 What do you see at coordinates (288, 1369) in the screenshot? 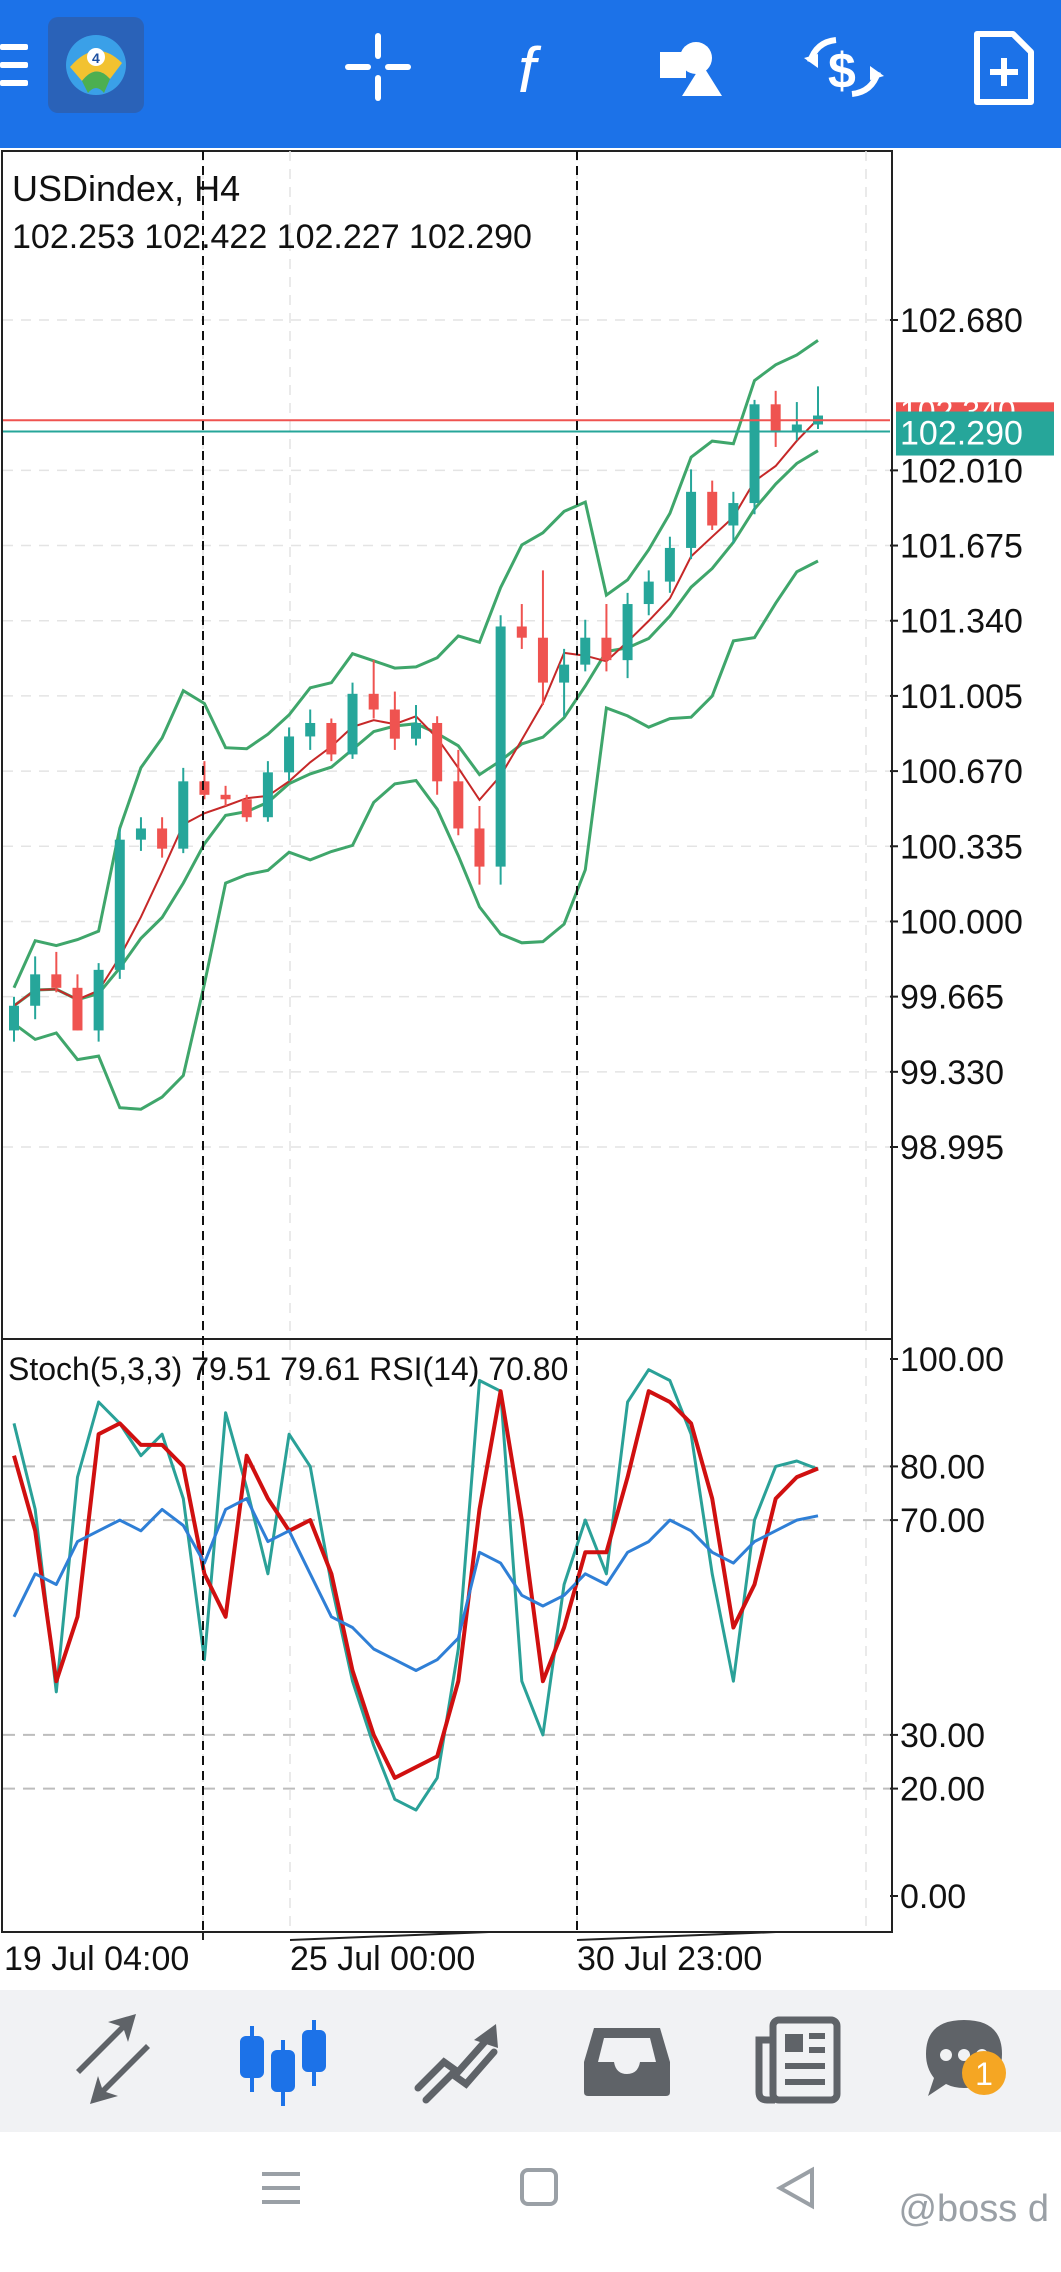
I see `indicator-label: Stoch(5,3,3) 79.51 79.61 RSI(14) 70.80` at bounding box center [288, 1369].